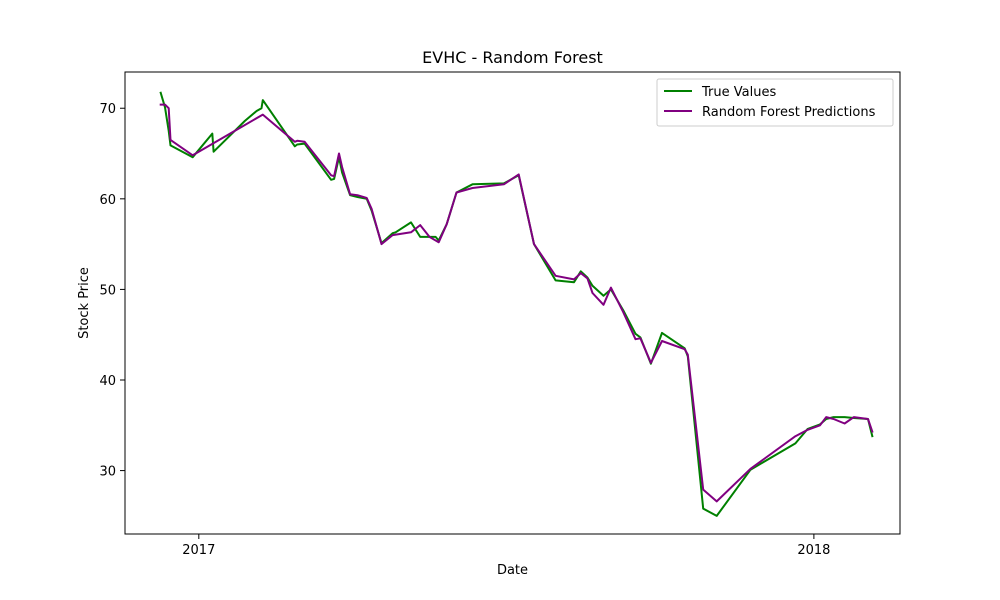 The width and height of the screenshot is (1000, 600). I want to click on y-axis-ticks: 30 40 50 60 70, so click(112, 291).